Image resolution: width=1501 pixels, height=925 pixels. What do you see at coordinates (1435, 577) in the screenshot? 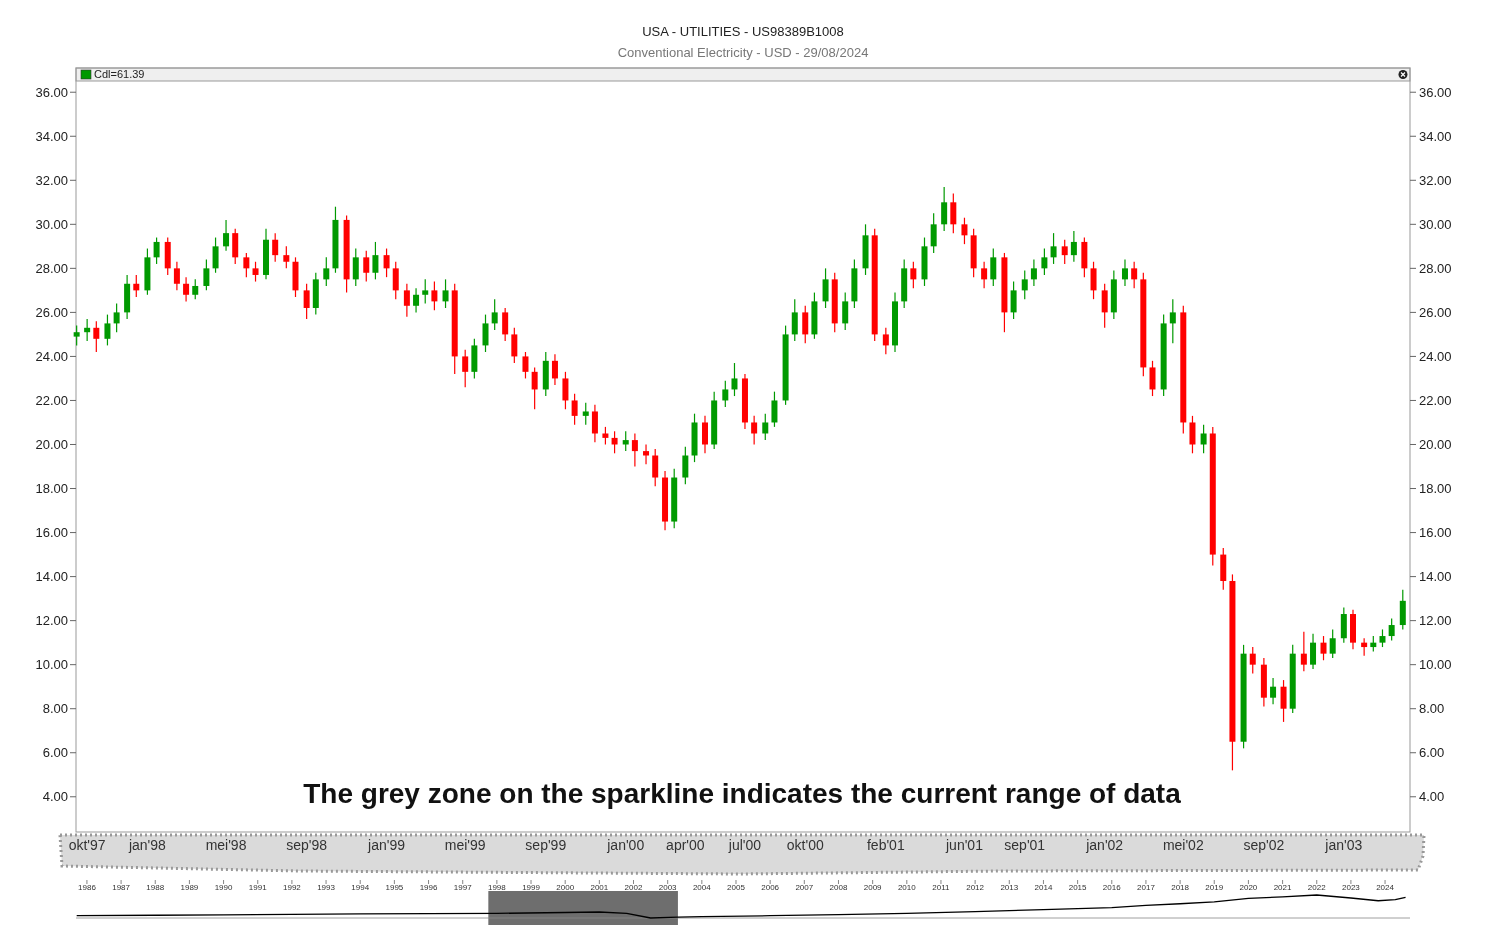
I see `y2-tick-label: 14.00` at bounding box center [1435, 577].